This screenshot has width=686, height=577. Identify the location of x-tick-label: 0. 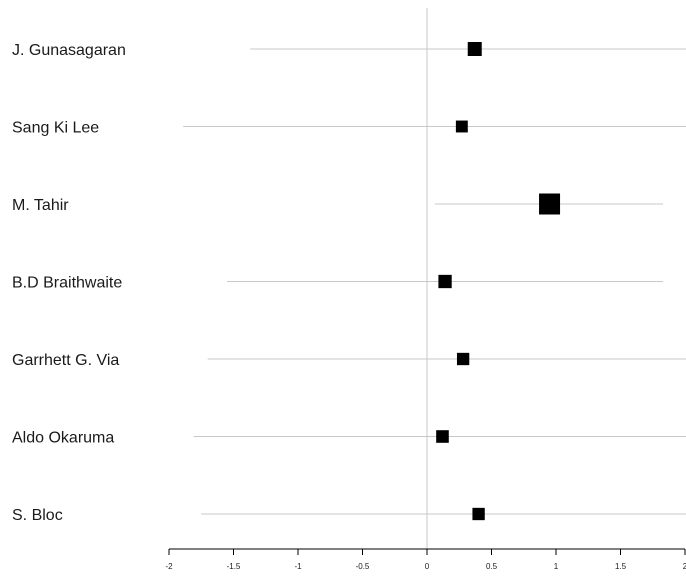
(427, 566).